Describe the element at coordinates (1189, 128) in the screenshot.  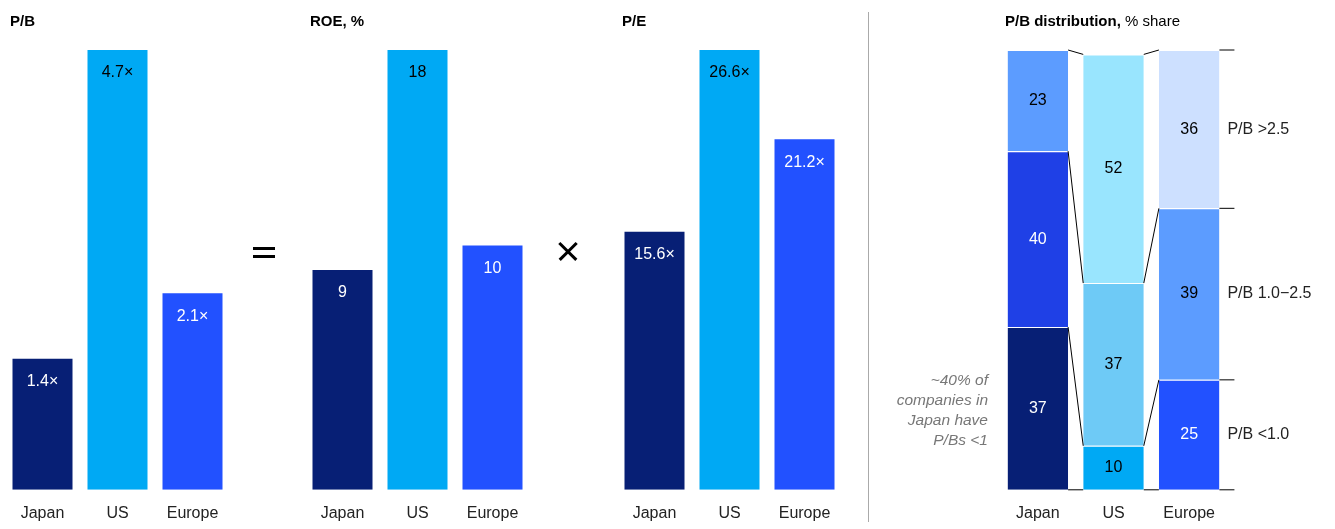
I see `data-label: 36` at that location.